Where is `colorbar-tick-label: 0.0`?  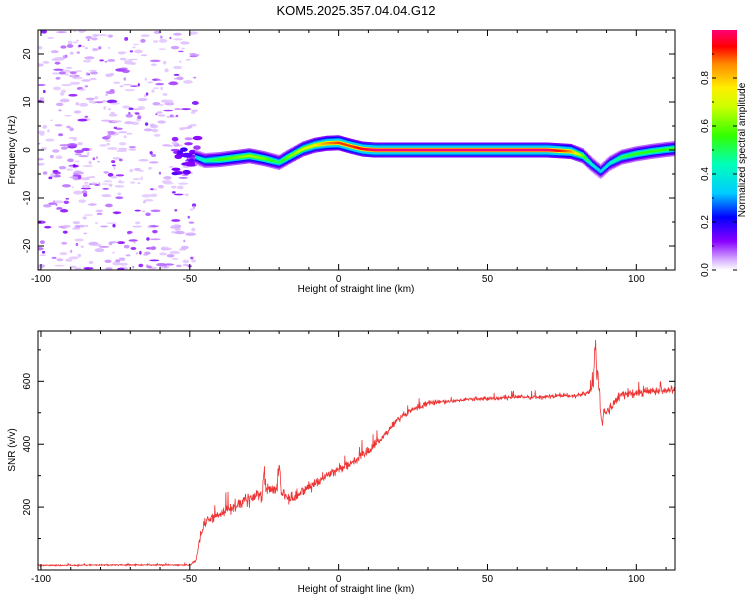
colorbar-tick-label: 0.0 is located at coordinates (705, 270).